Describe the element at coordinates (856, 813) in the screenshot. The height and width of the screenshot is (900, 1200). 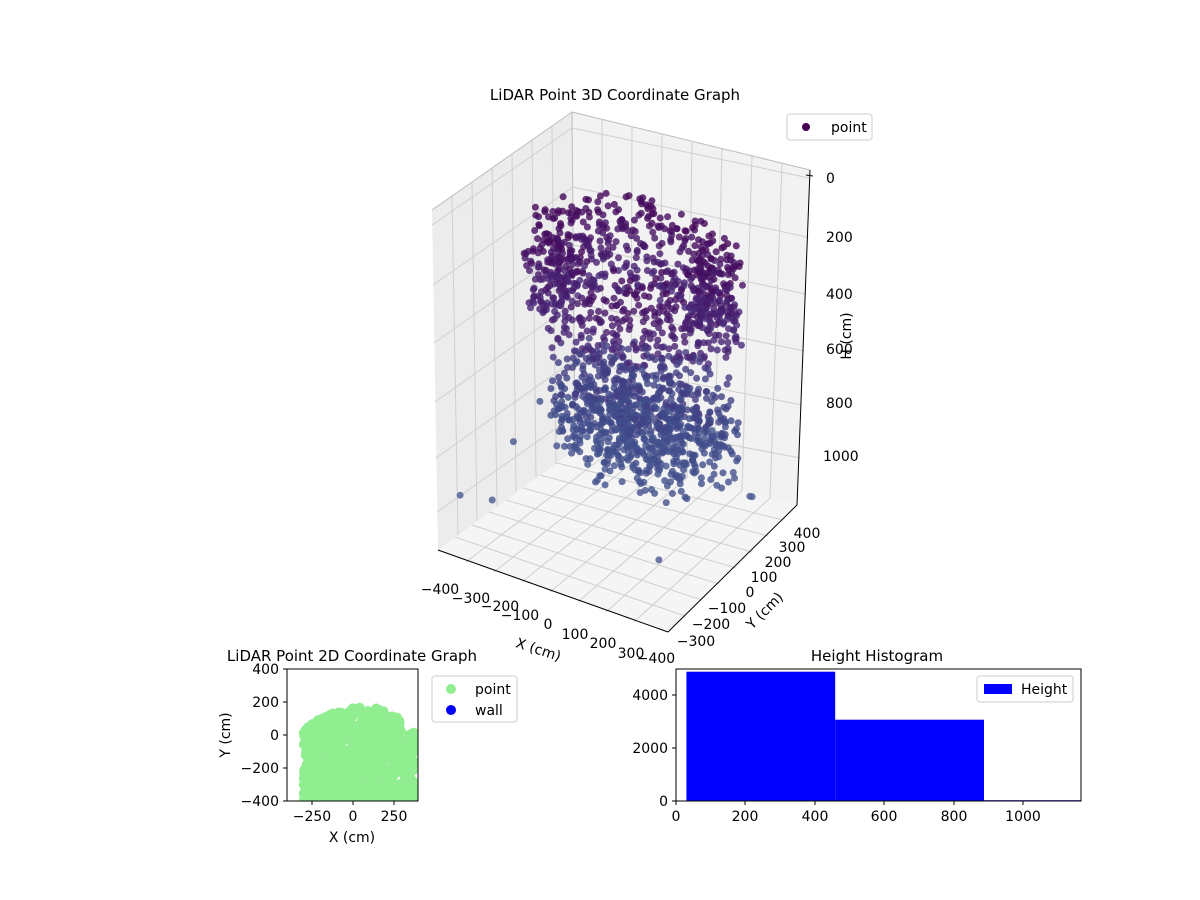
I see `x-ticks-hist: 0 200 400 600 800 1000` at that location.